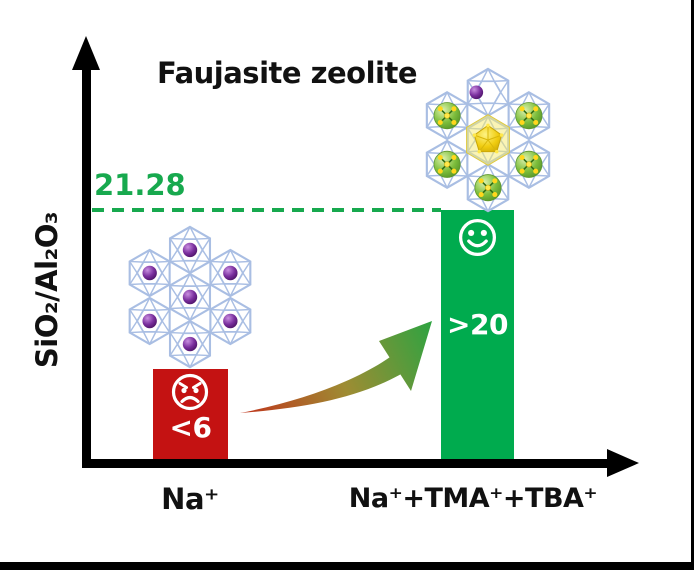 This screenshot has height=570, width=694. Describe the element at coordinates (473, 498) in the screenshot. I see `x-category-mixed: Na⁺+TMA⁺+TBA⁺` at that location.